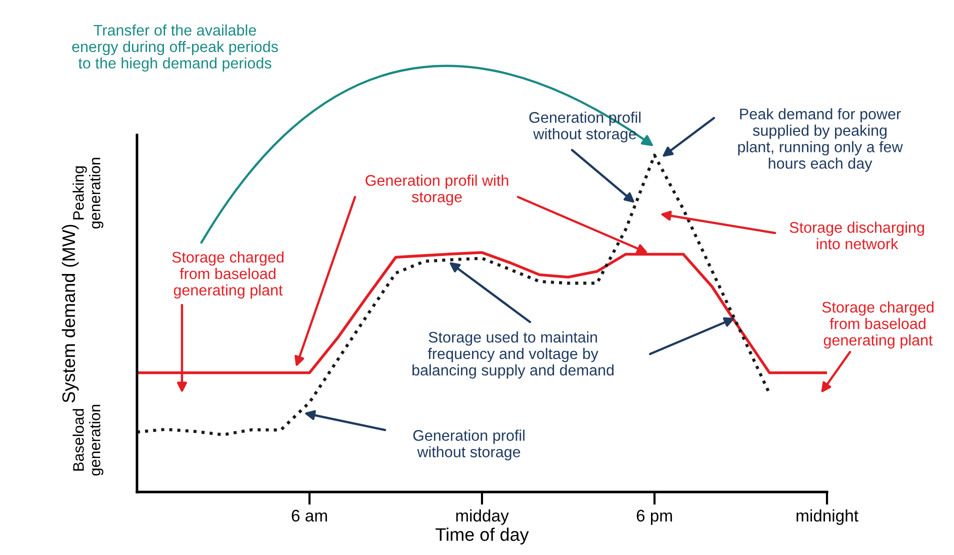  Describe the element at coordinates (857, 236) in the screenshot. I see `annotation: Storage discharging into network` at that location.